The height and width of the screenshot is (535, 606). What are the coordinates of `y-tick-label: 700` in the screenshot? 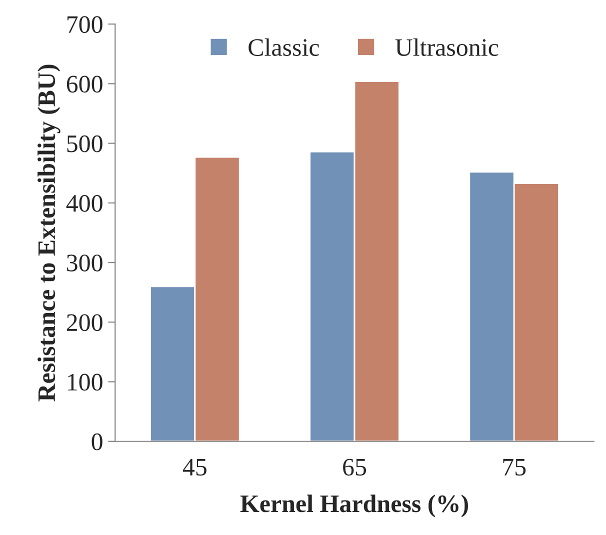 It's located at (84, 24).